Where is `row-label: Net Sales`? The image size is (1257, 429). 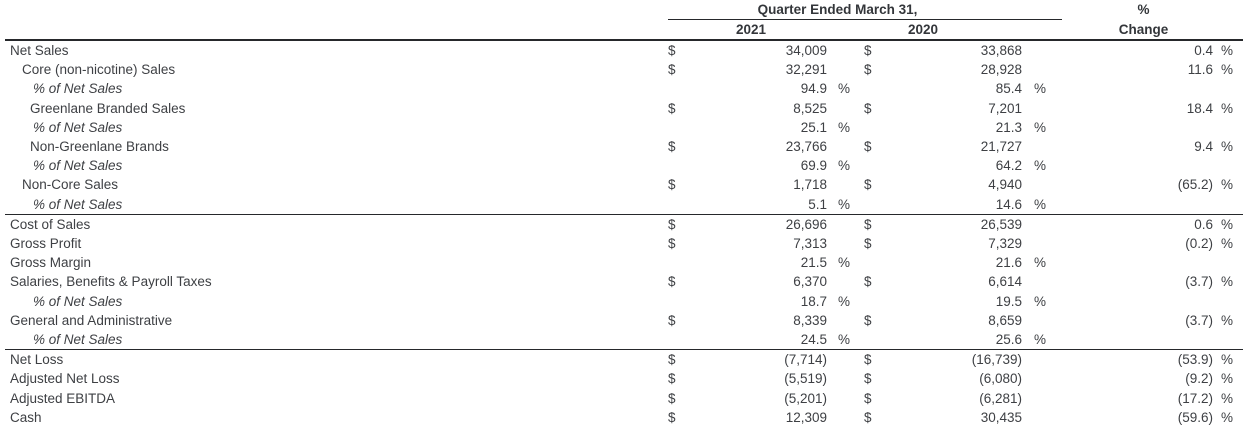 row-label: Net Sales is located at coordinates (39, 50).